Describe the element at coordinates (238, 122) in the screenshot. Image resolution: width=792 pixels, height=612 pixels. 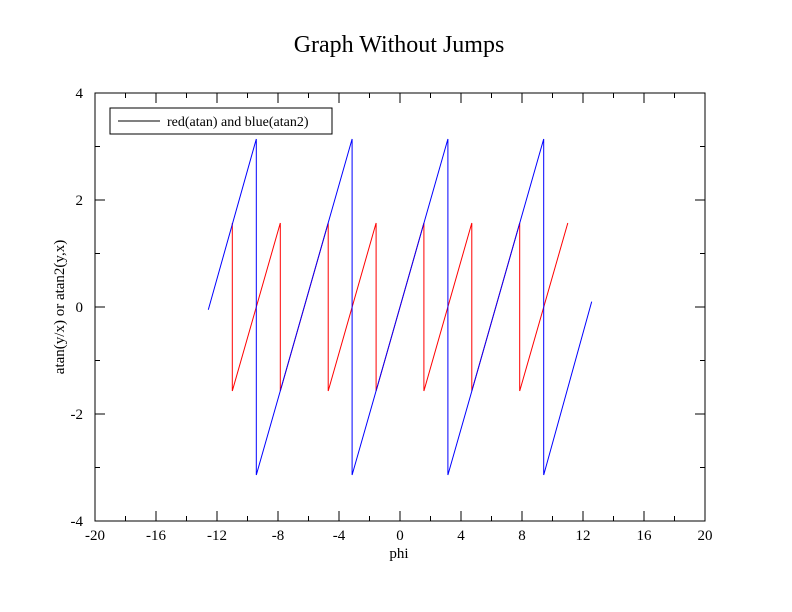
I see `legend-entry-label: red(atan) and blue(atan2)` at that location.